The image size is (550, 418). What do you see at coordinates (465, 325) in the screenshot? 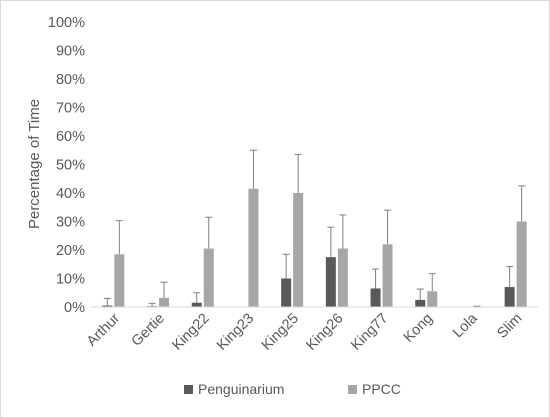
I see `x-tick-label: Lola` at bounding box center [465, 325].